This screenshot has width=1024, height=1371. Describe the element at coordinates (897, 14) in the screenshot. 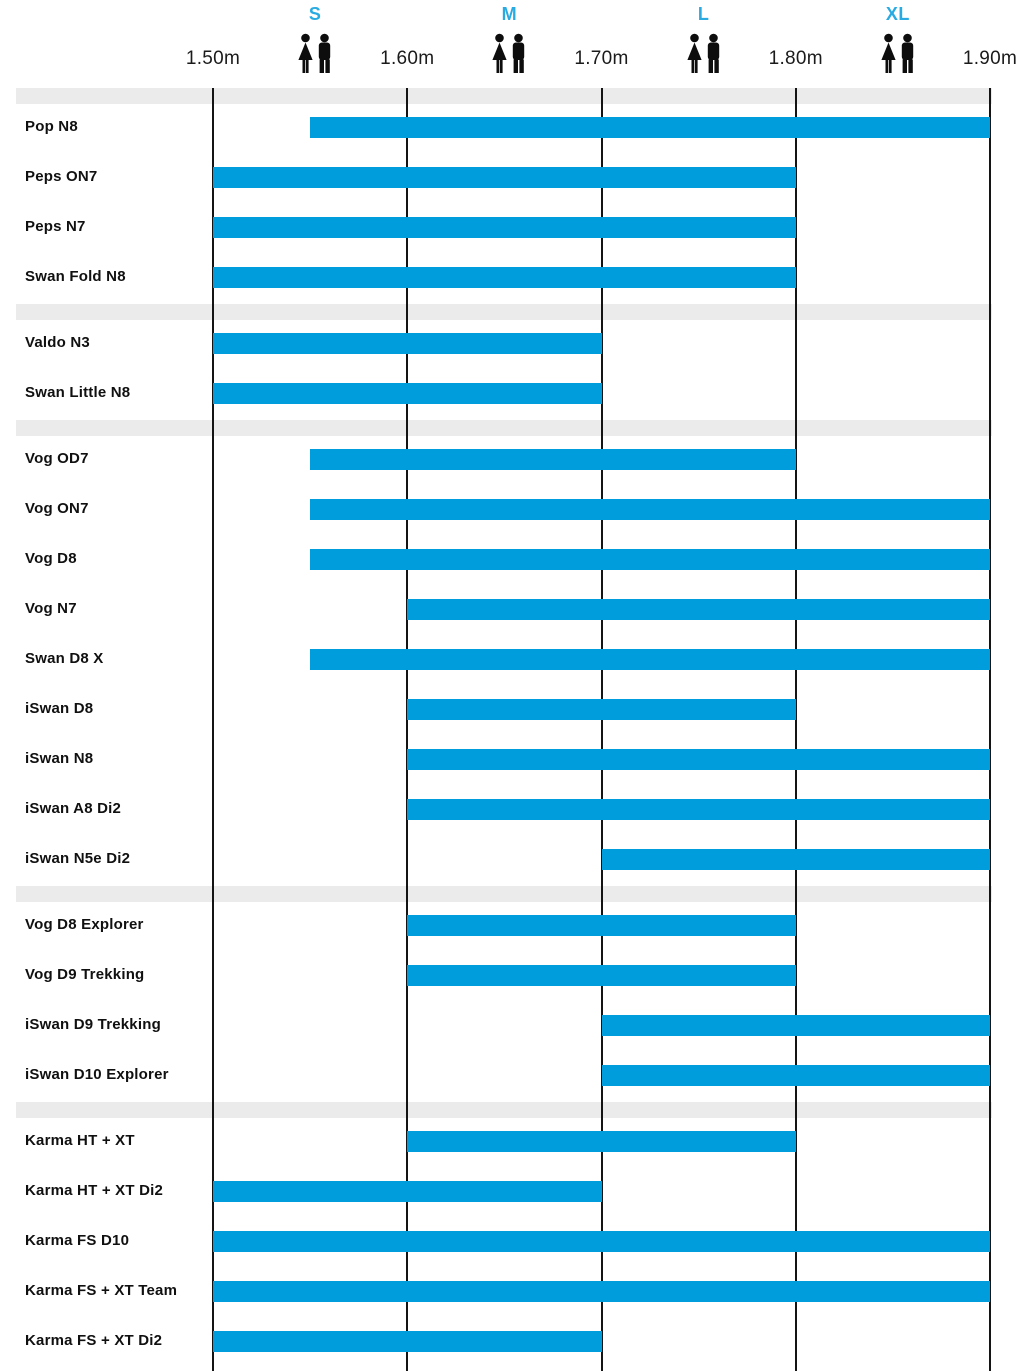

I see `size-label-xl: XL` at that location.